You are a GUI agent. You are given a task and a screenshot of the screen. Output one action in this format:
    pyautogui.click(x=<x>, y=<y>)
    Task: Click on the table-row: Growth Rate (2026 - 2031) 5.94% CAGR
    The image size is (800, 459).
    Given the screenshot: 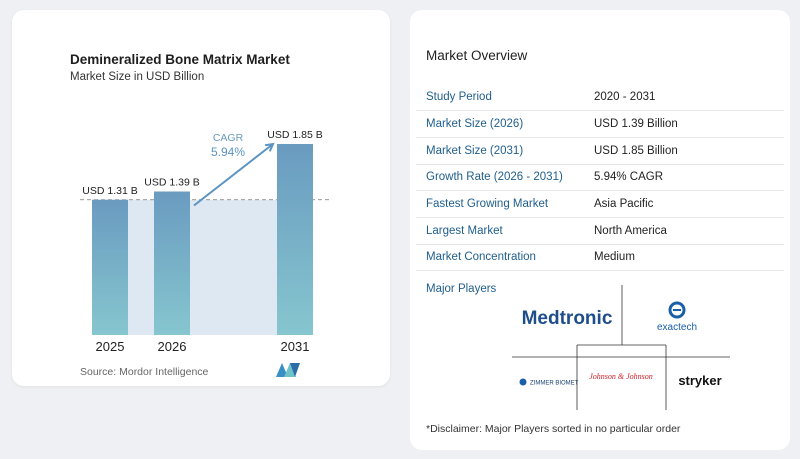 What is the action you would take?
    pyautogui.click(x=600, y=178)
    